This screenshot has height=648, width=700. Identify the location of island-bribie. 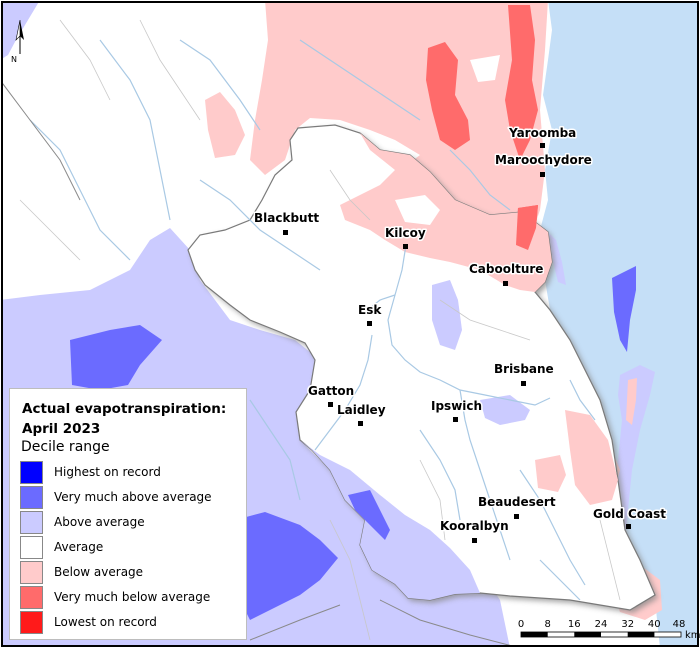
(557, 258).